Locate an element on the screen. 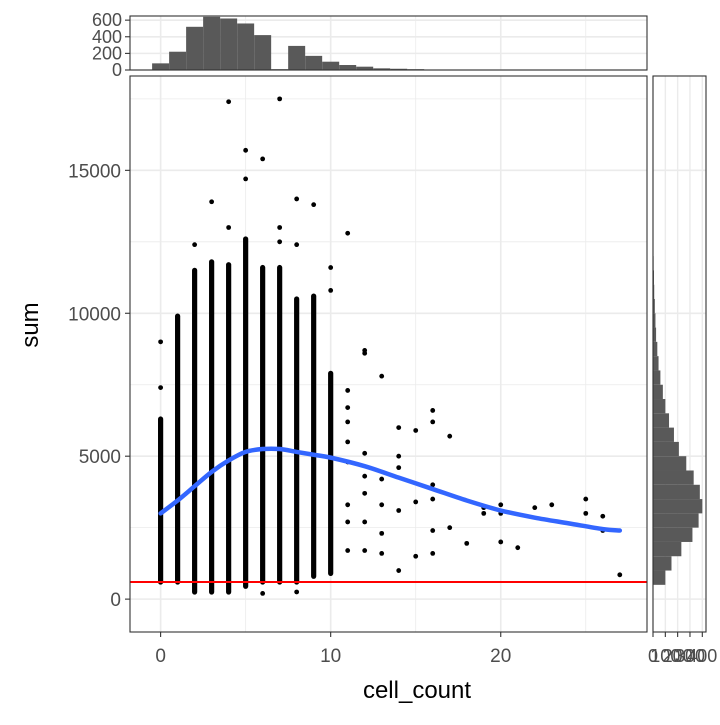  y-tick-label: 15000 is located at coordinates (94, 171).